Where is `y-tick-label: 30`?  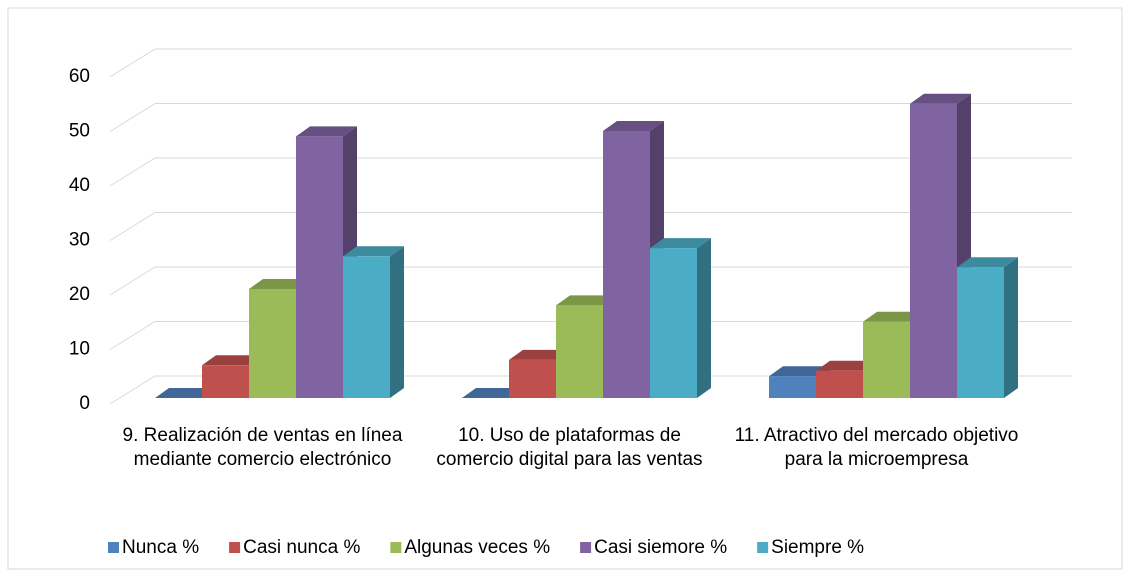 y-tick-label: 30 is located at coordinates (79, 240).